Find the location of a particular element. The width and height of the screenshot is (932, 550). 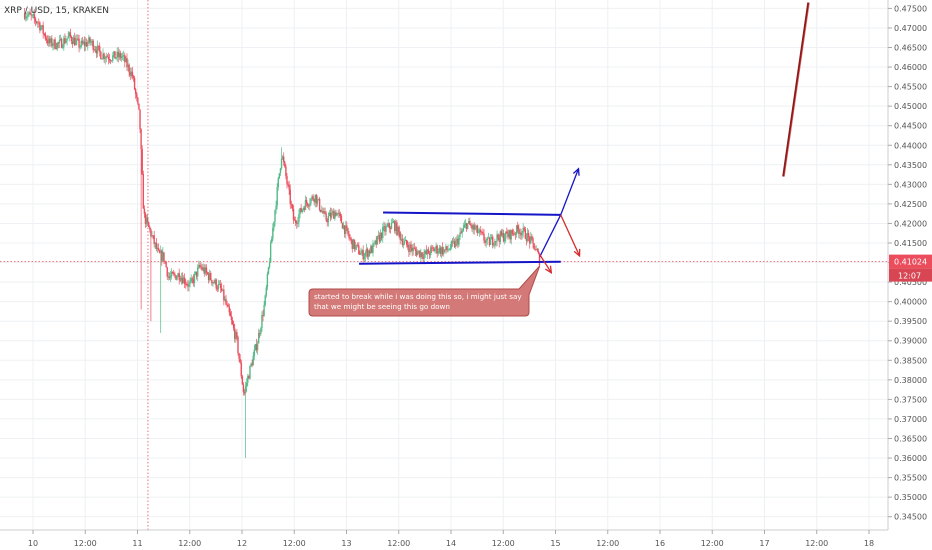

price-tick-label: 0.38500 is located at coordinates (910, 360).